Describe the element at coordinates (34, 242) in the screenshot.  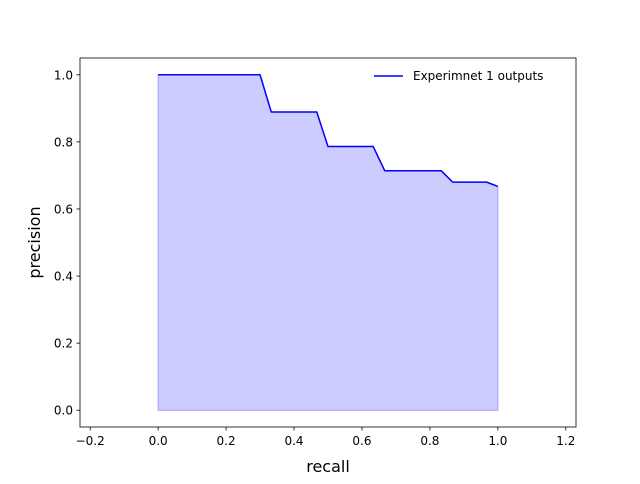
I see `y-axis-label: precision` at that location.